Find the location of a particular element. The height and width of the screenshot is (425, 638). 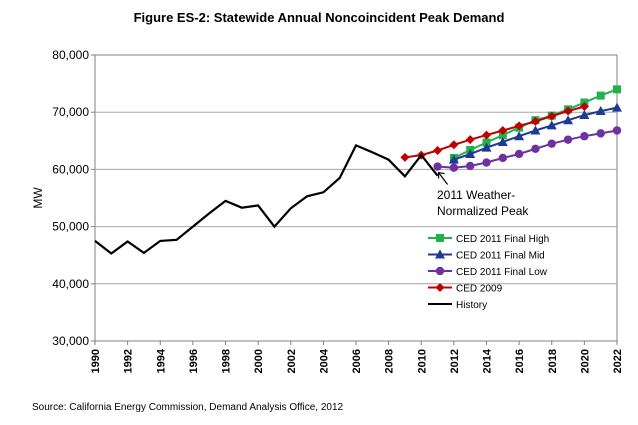

x-tick-label: 2000 is located at coordinates (259, 361).